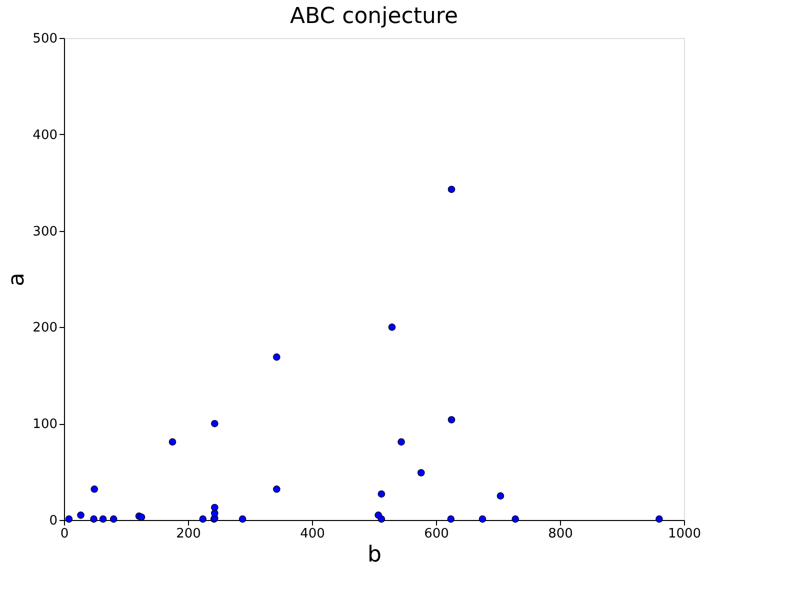 The width and height of the screenshot is (800, 604). What do you see at coordinates (45, 135) in the screenshot?
I see `y-tick-label: 400` at bounding box center [45, 135].